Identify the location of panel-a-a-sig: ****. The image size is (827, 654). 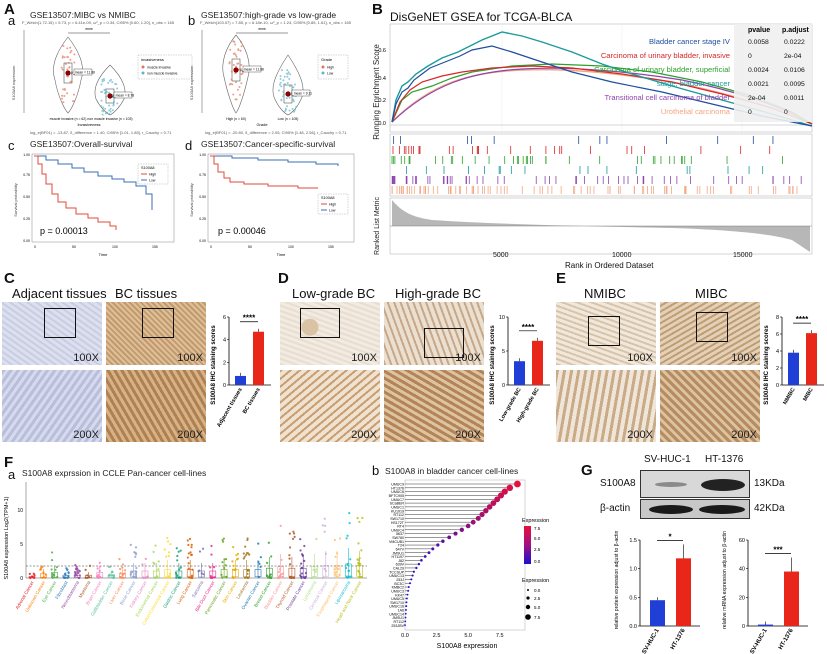
(89, 31).